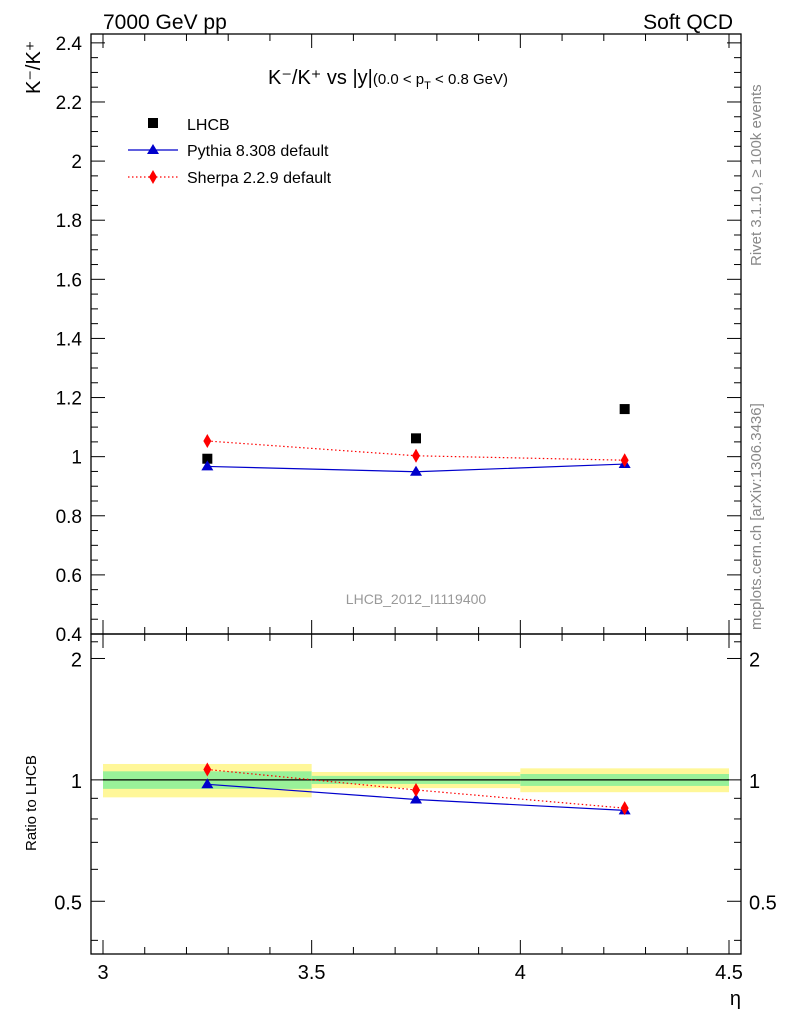 This screenshot has width=786, height=1024. Describe the element at coordinates (520, 973) in the screenshot. I see `ratio-xtick-label: 4` at that location.